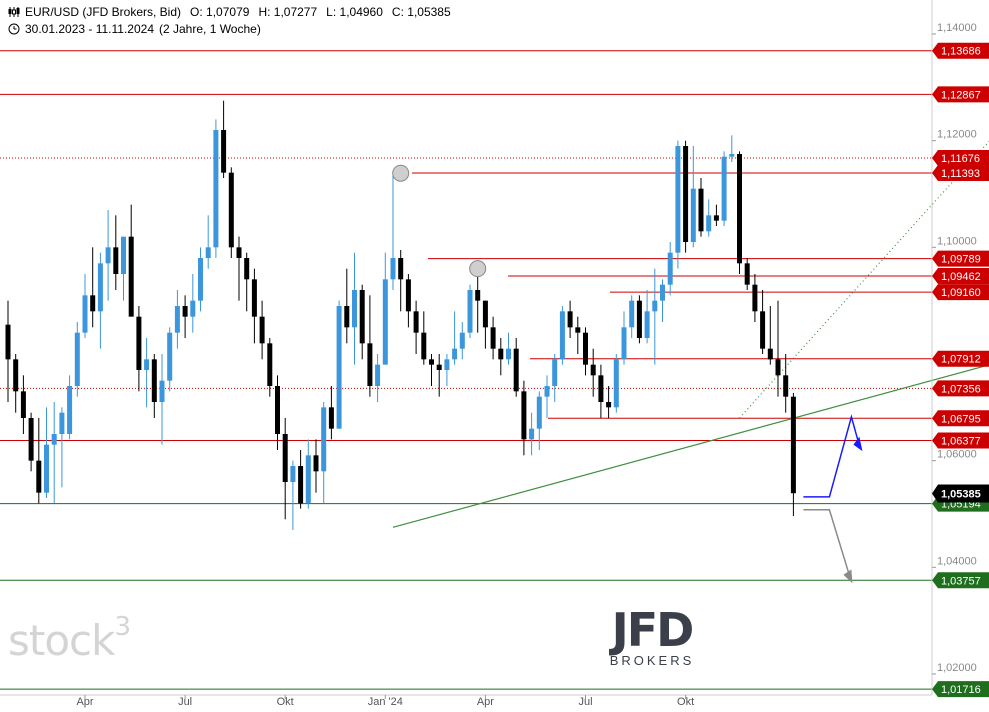  Describe the element at coordinates (690, 446) in the screenshot. I see `rising-trendline` at that location.